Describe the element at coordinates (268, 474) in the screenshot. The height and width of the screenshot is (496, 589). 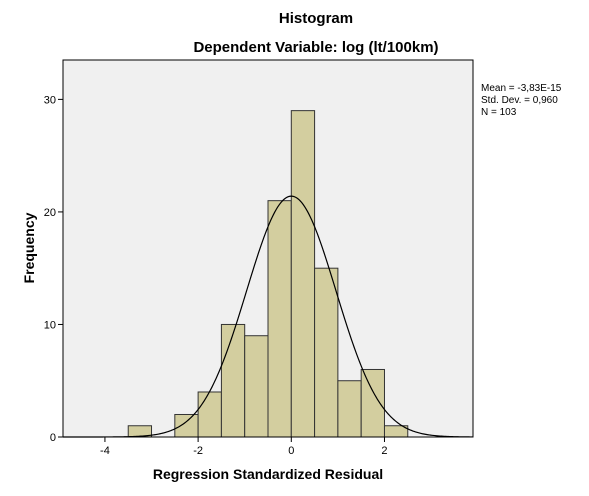
I see `x-axis-label: Regression Standardized Residual` at that location.